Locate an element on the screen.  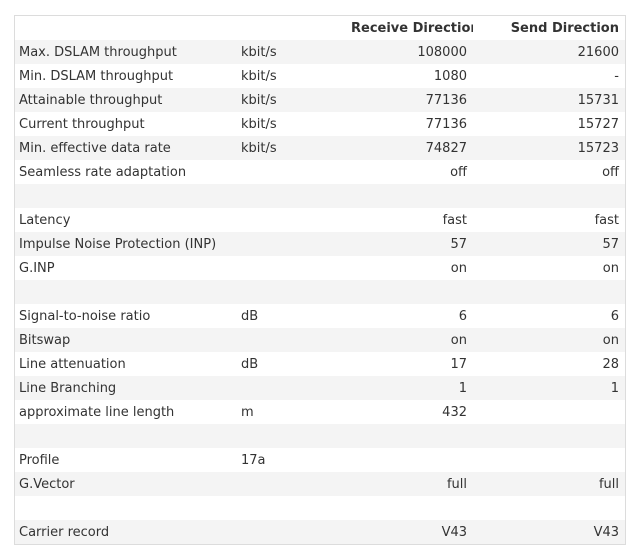
receive-cell: 1 is located at coordinates (410, 388).